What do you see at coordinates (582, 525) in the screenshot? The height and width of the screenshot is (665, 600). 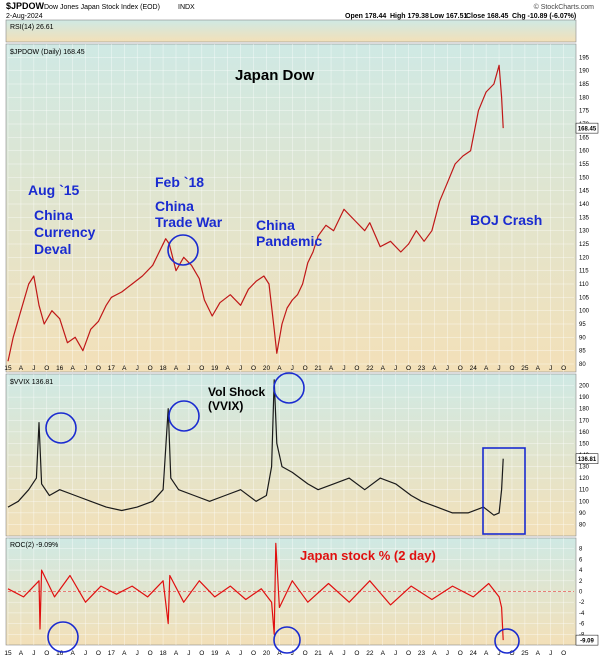 I see `y-tick-label: 80` at bounding box center [582, 525].